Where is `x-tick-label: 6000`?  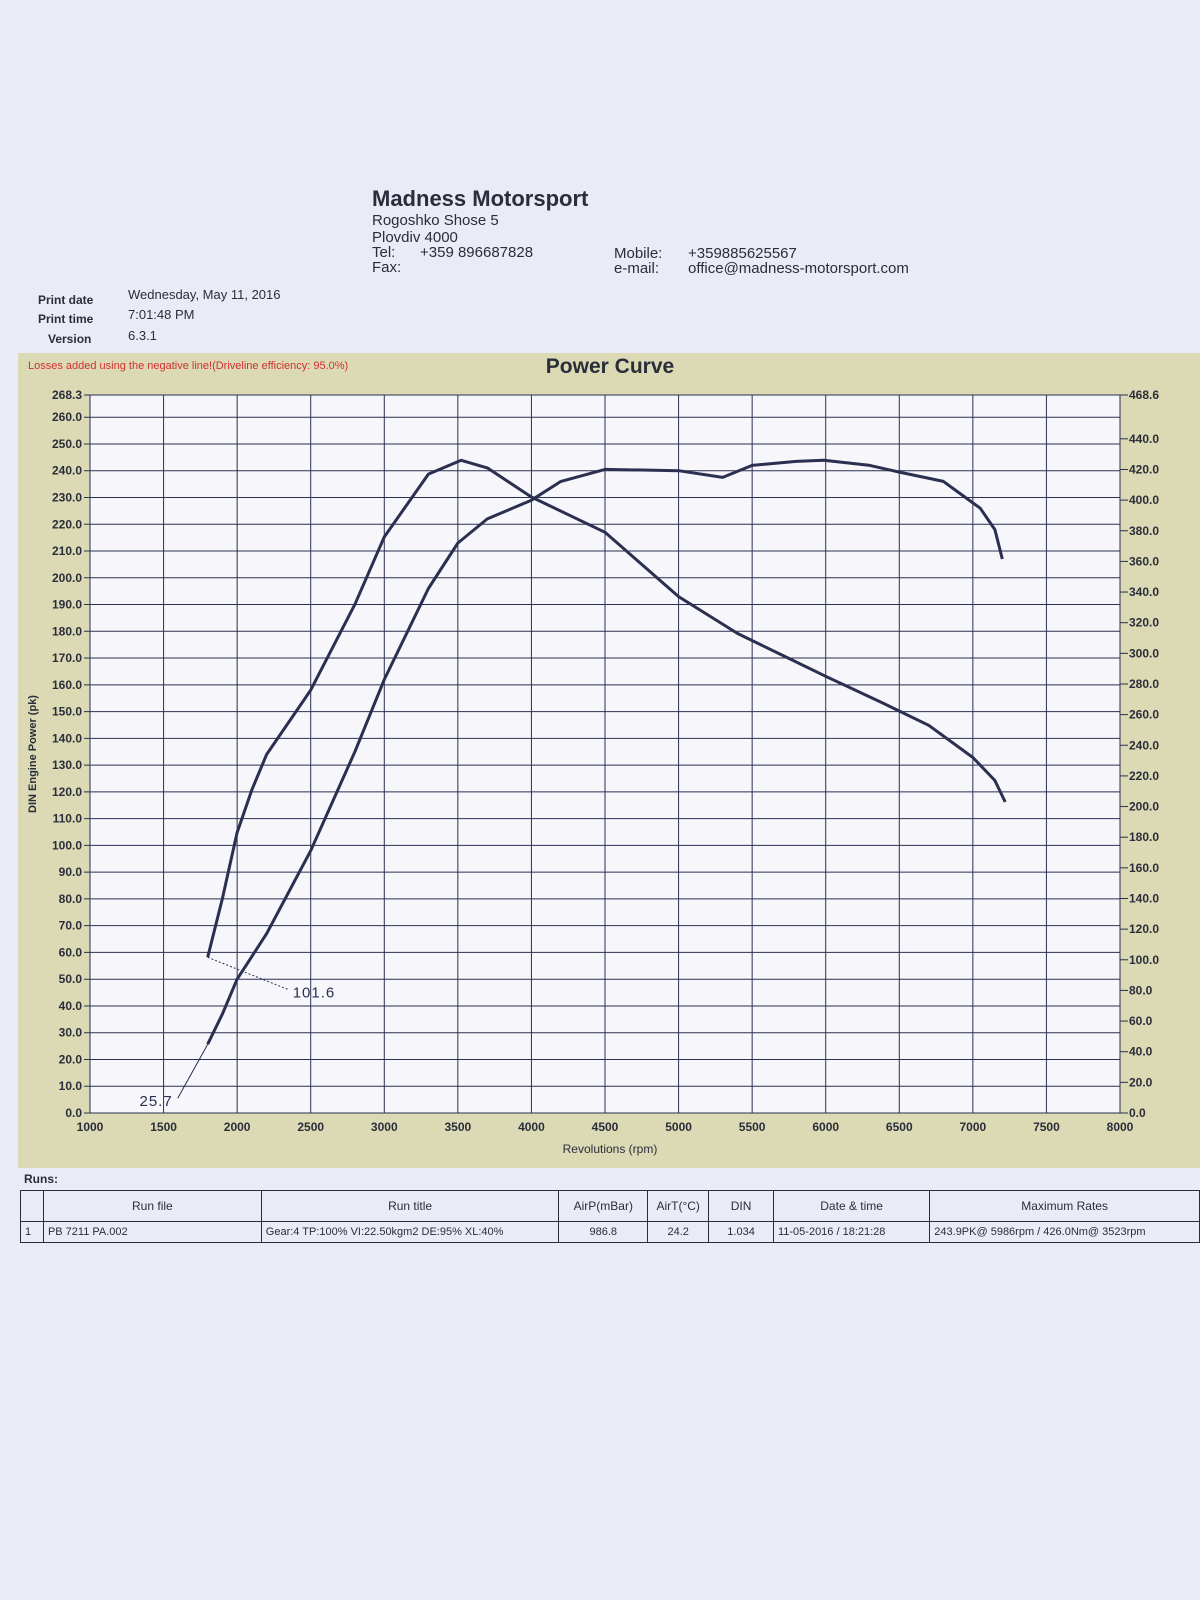 x-tick-label: 6000 is located at coordinates (825, 1127).